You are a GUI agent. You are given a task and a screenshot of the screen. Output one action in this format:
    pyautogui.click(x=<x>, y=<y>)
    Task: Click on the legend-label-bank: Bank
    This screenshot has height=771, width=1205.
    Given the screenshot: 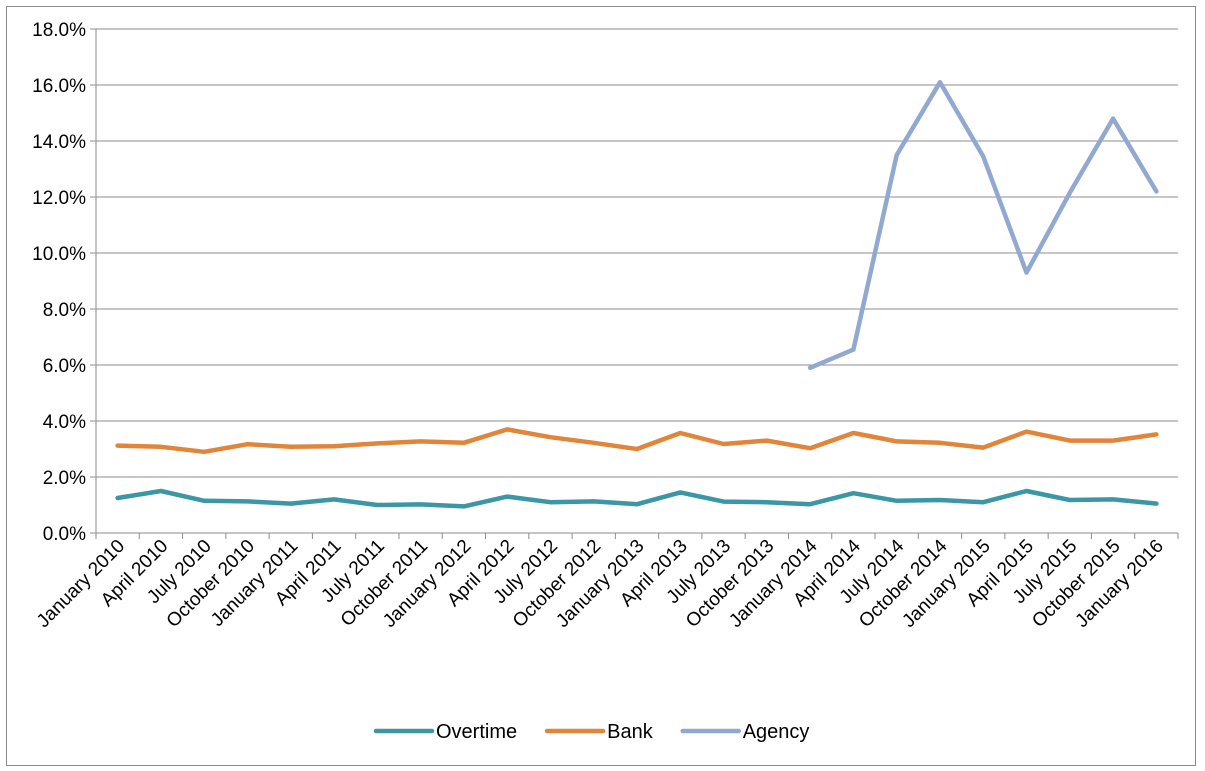 What is the action you would take?
    pyautogui.click(x=630, y=732)
    